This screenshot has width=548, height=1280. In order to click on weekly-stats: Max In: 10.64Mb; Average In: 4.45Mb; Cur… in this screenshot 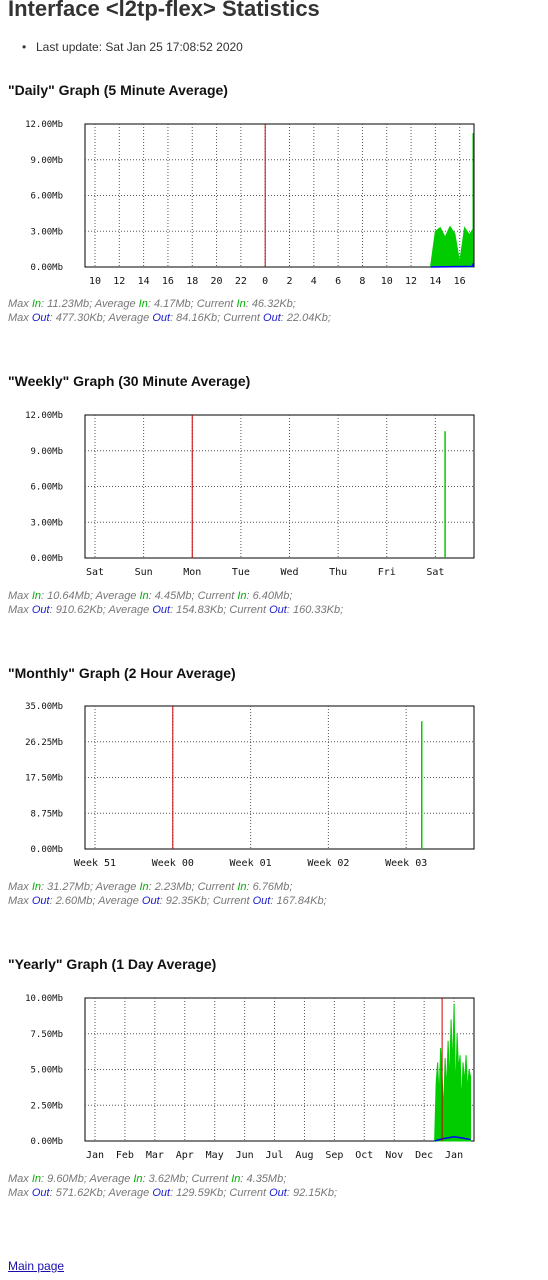, I will do `click(175, 603)`.